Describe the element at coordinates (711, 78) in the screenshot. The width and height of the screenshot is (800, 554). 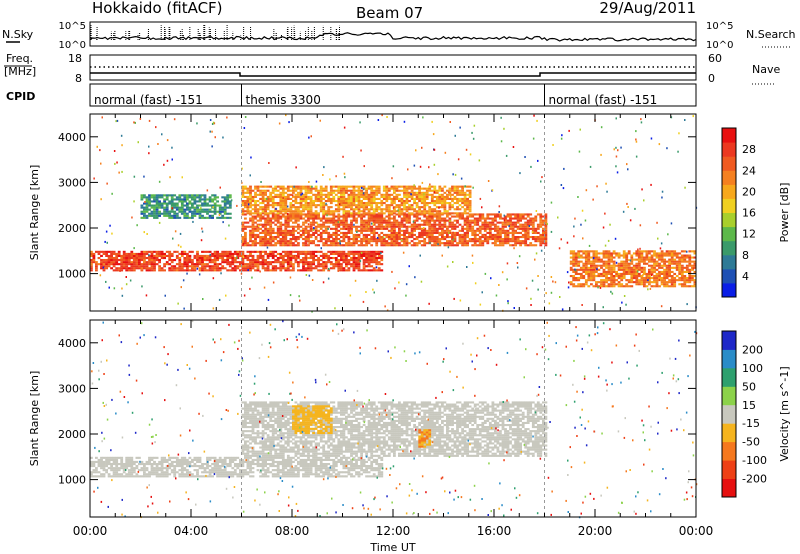
I see `nave-tick-bottom: 0` at that location.